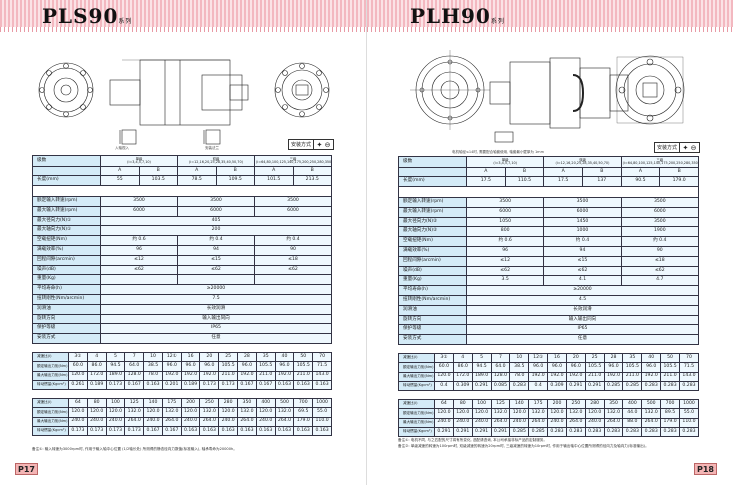  Describe the element at coordinates (548, 300) in the screenshot. I see `table-row: 扭转刚性(Nm/arcmin) 4.5` at that location.